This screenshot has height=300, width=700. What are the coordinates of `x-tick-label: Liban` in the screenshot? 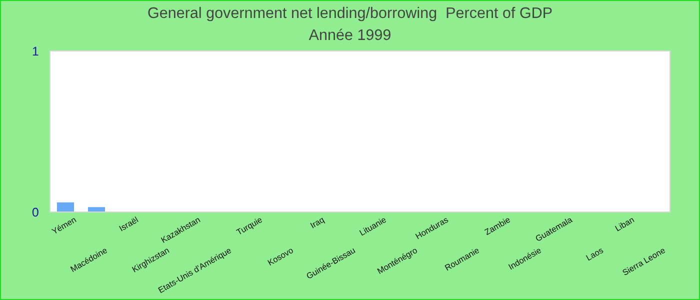 It's located at (624, 224).